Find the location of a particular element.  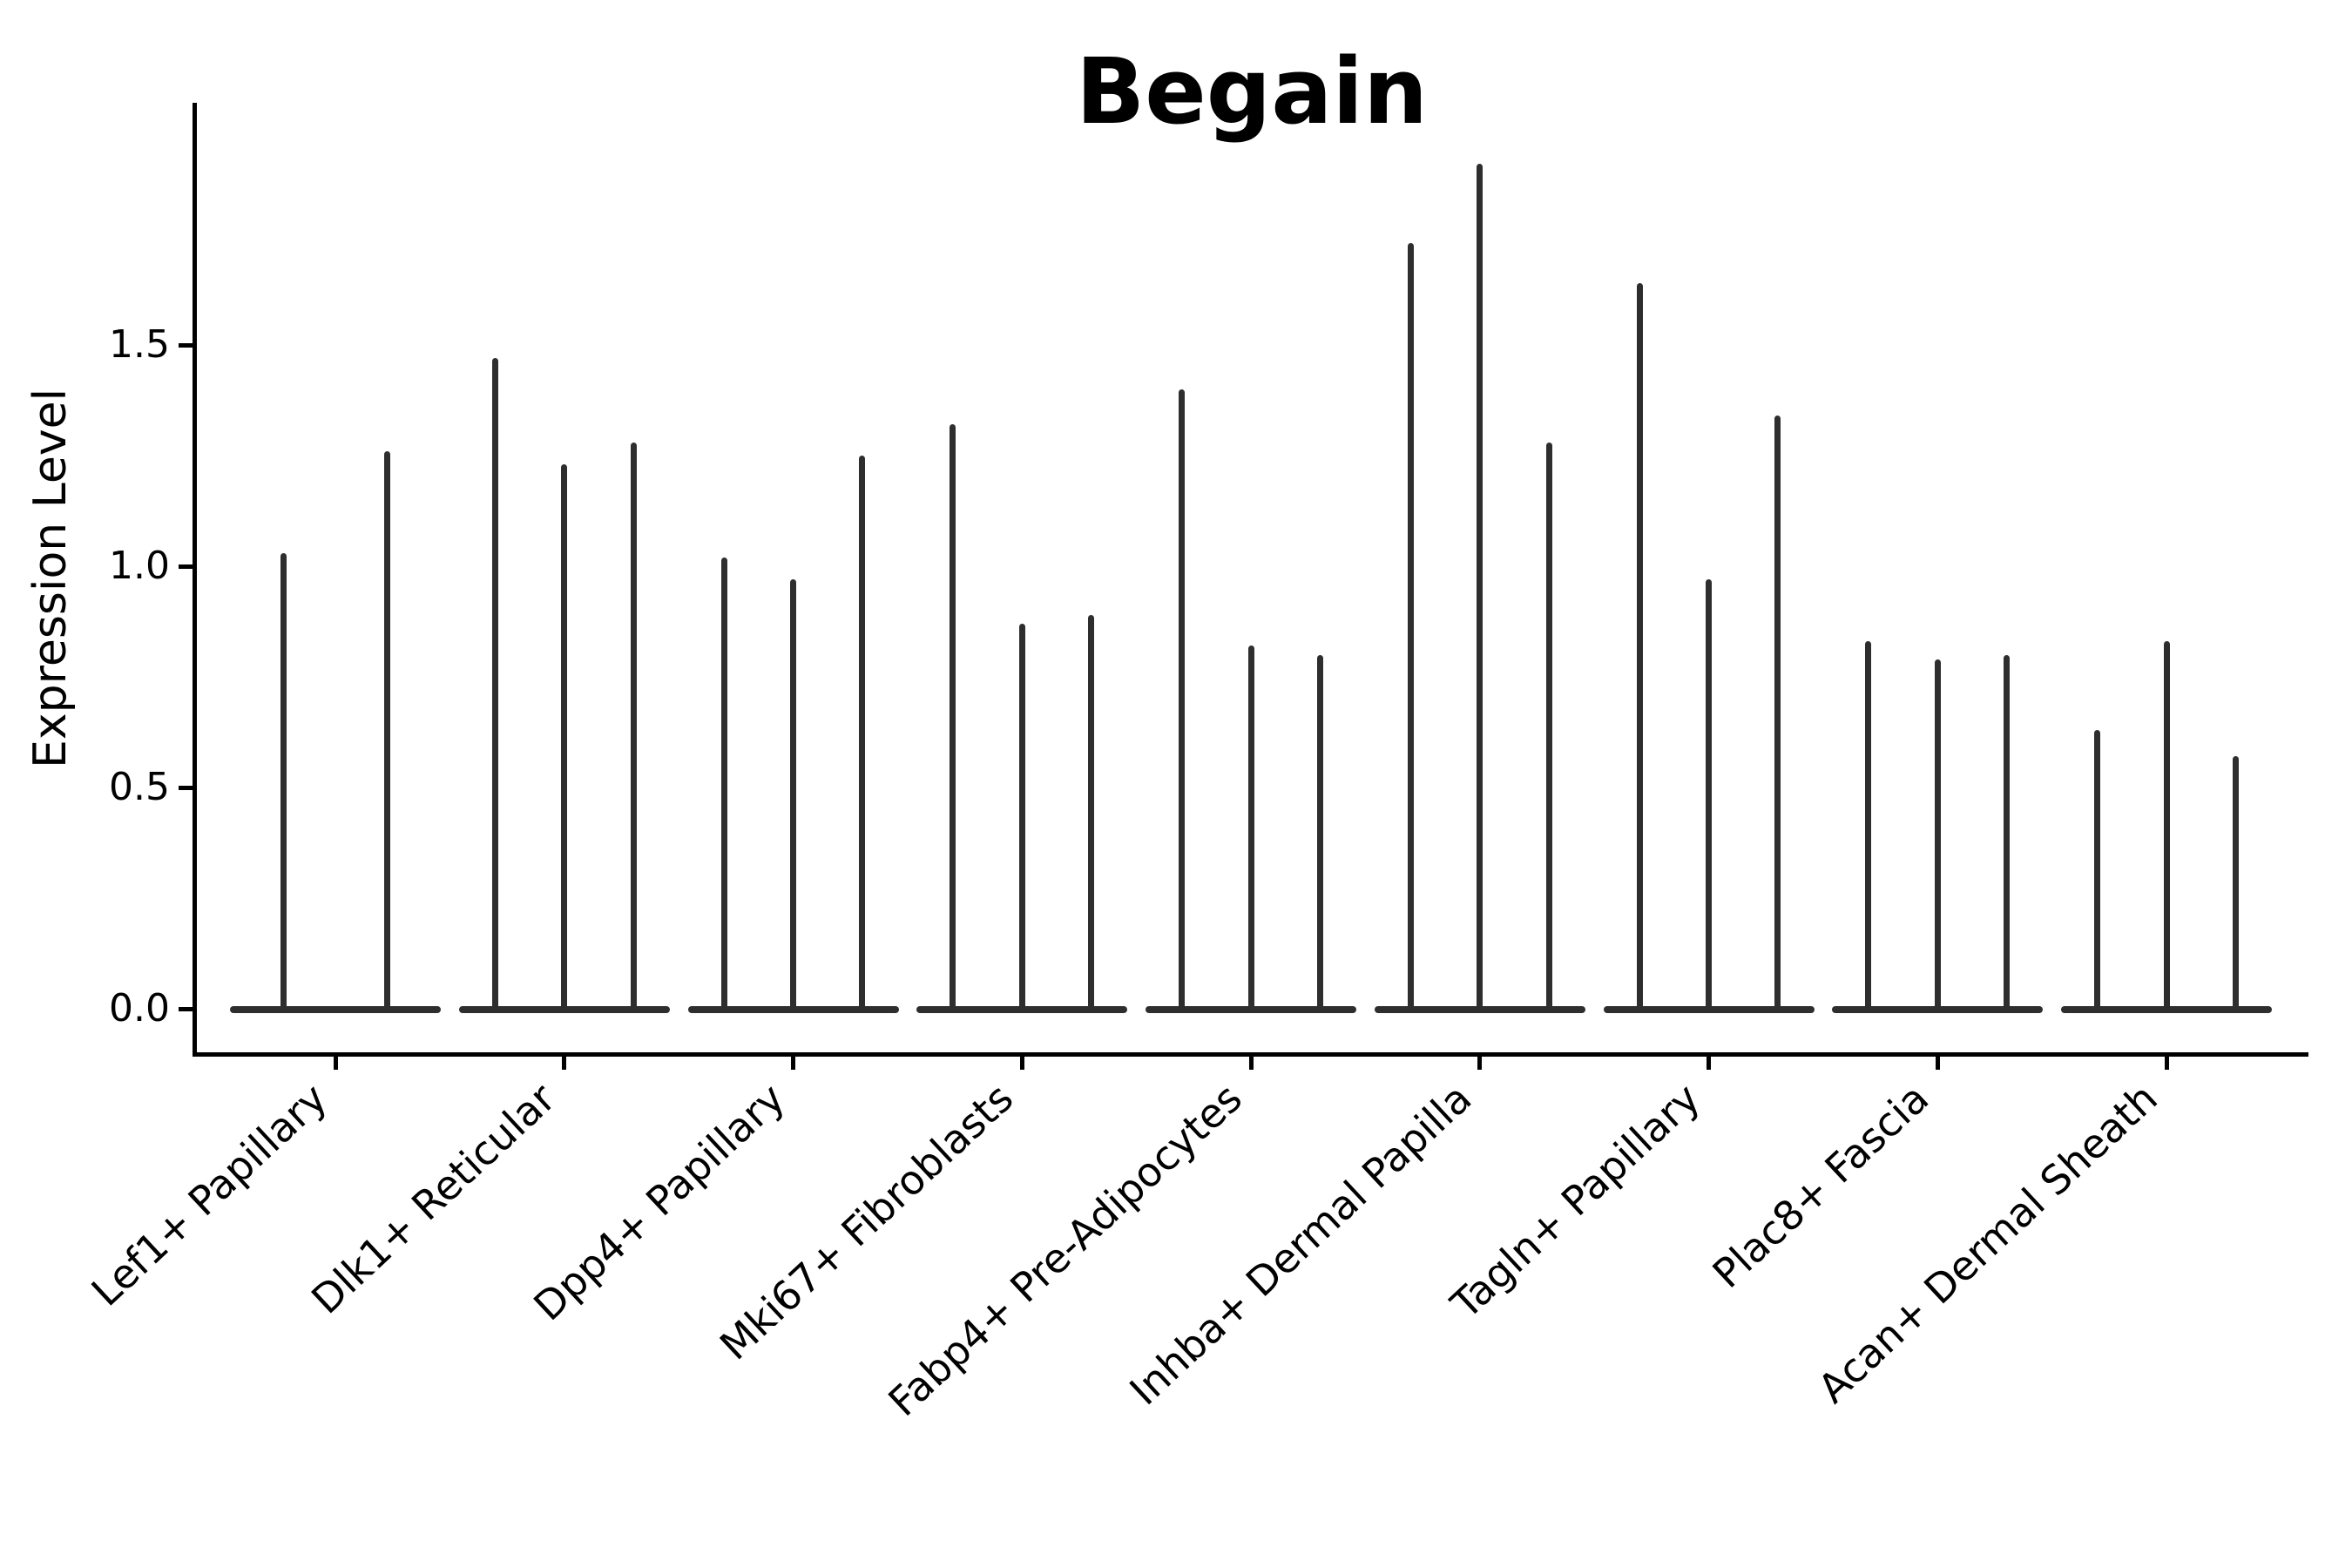

y-tick-label: 0.5 is located at coordinates (139, 787).